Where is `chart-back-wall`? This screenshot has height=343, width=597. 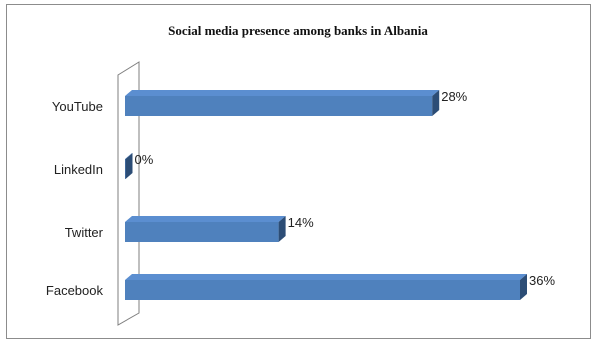
chart-back-wall is located at coordinates (128, 193).